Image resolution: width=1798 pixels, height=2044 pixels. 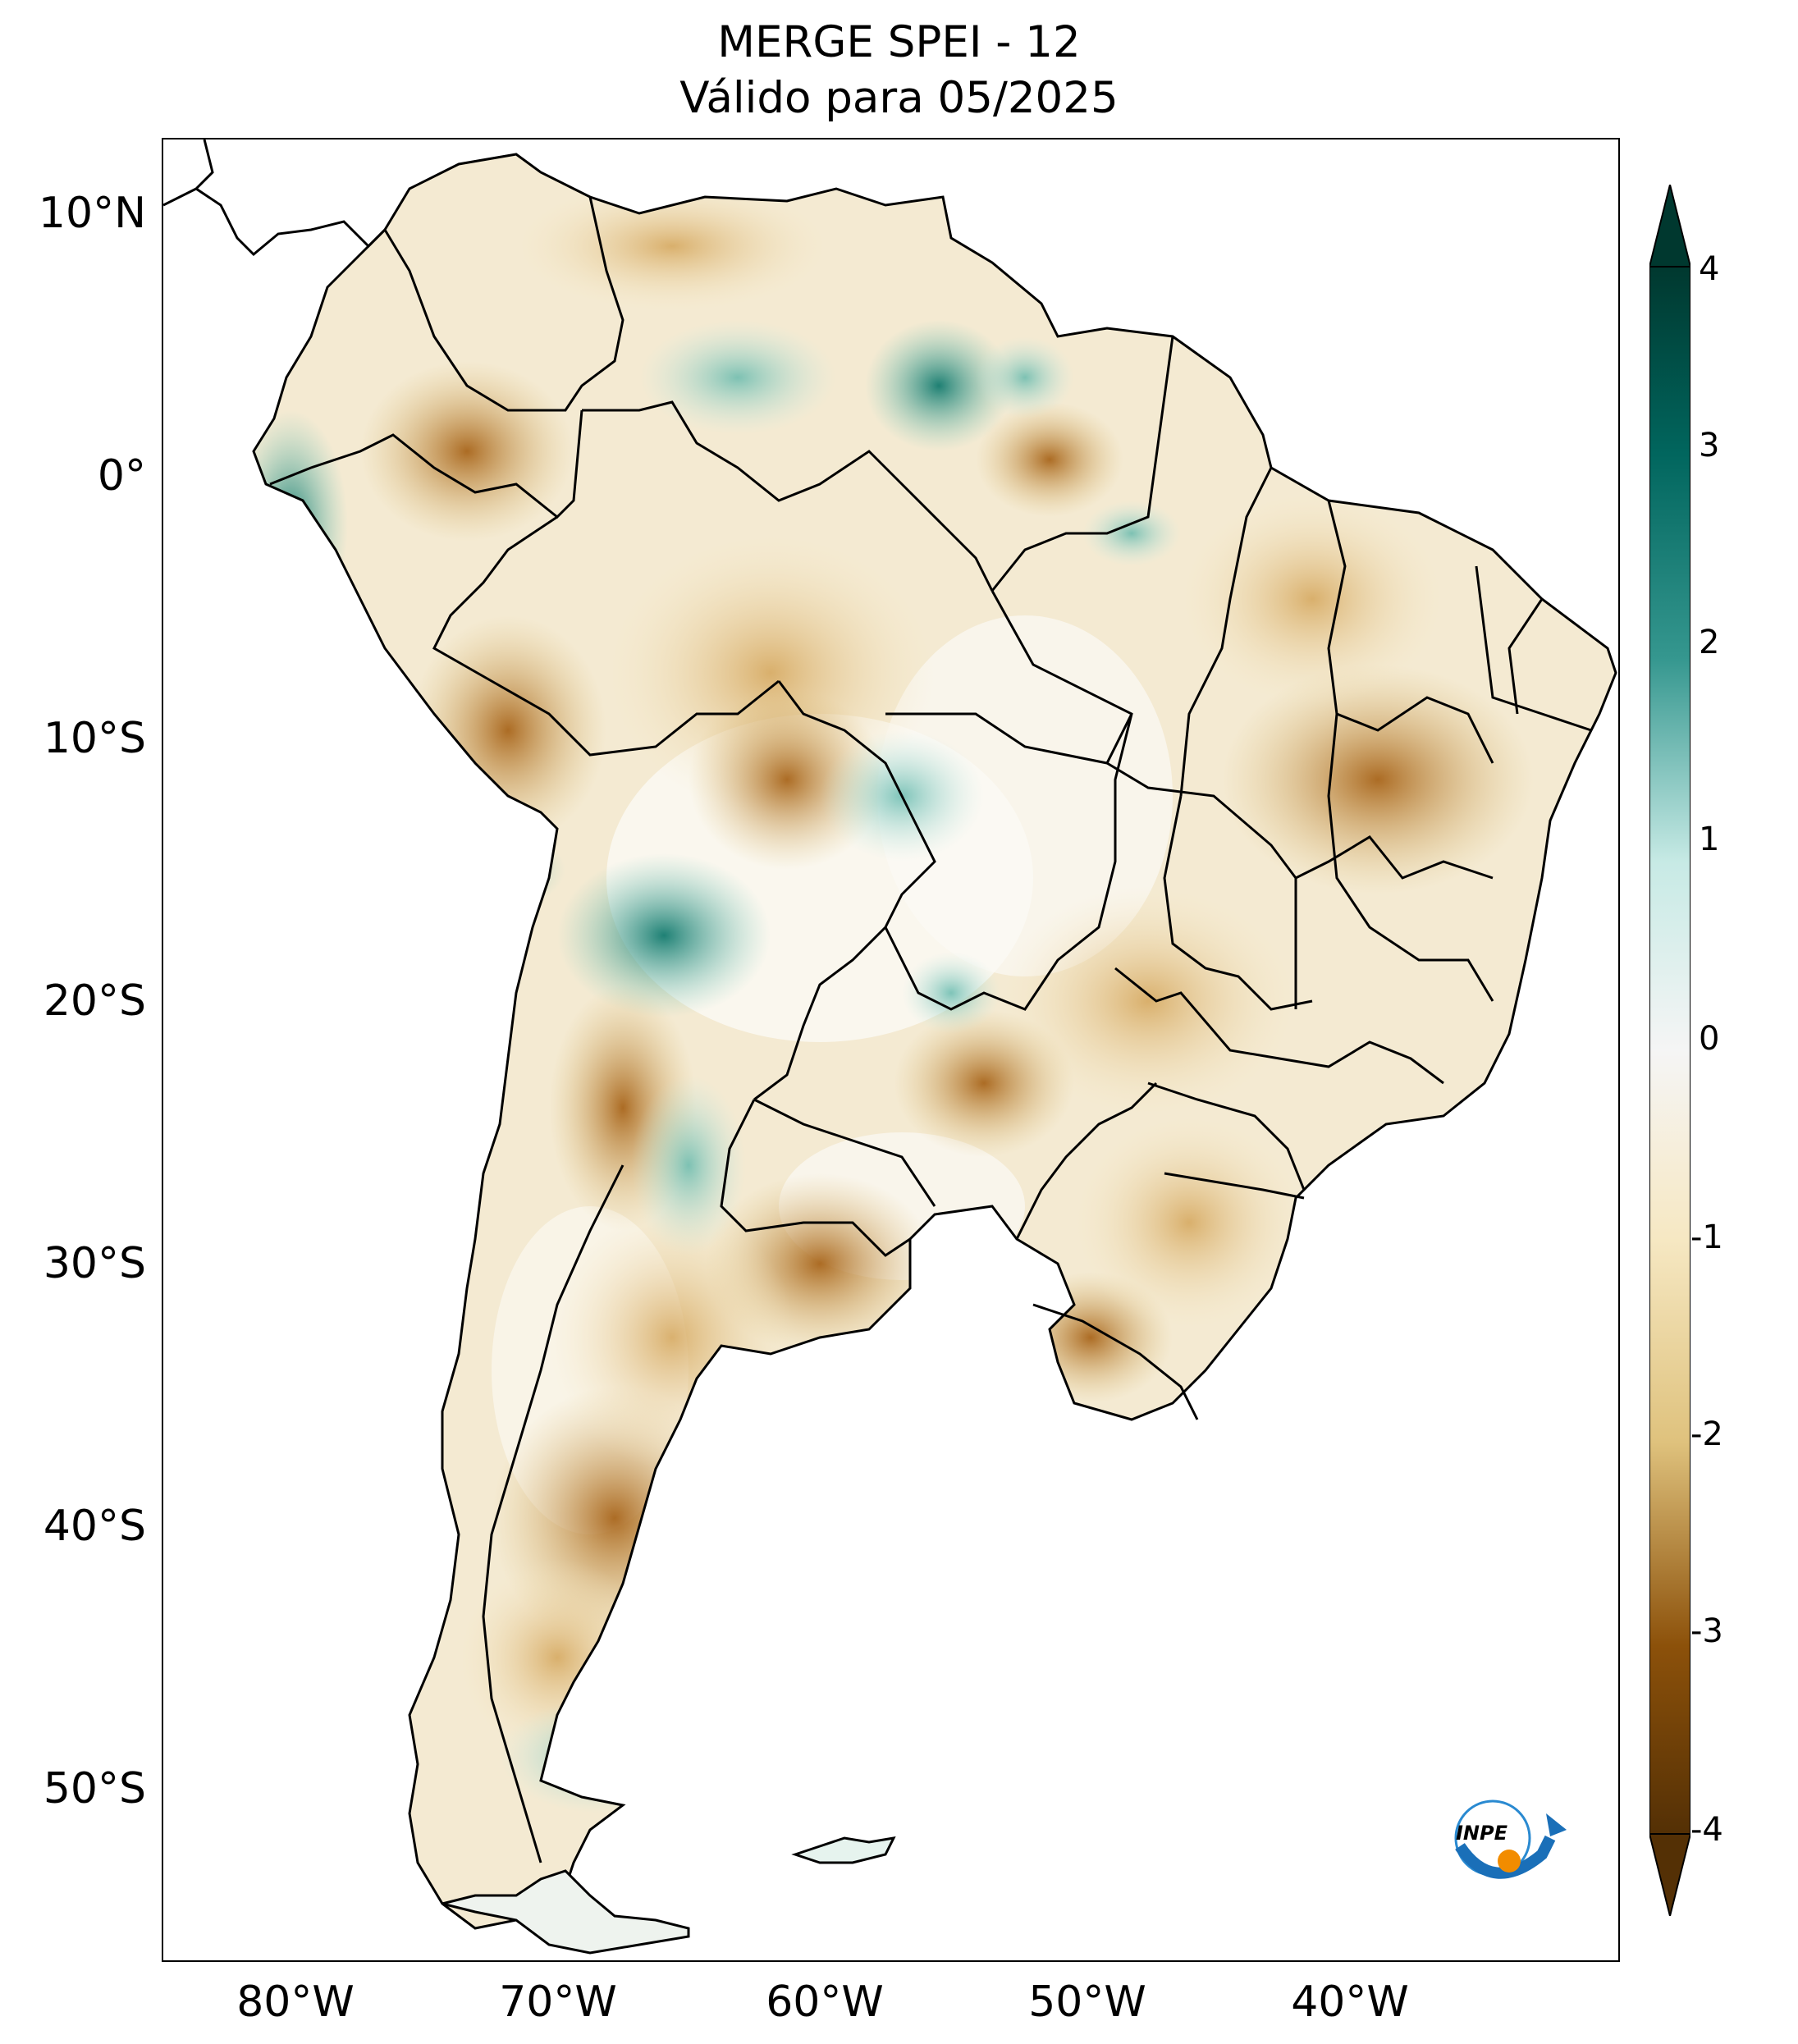 What do you see at coordinates (899, 42) in the screenshot?
I see `map-title: MERGE SPEI - 12` at bounding box center [899, 42].